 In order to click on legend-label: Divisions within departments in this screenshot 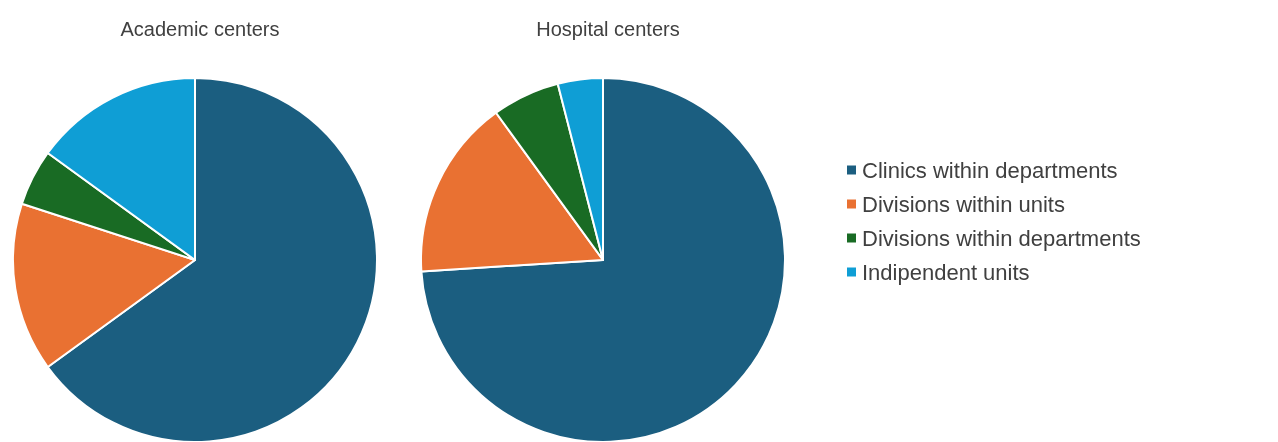, I will do `click(1001, 238)`.